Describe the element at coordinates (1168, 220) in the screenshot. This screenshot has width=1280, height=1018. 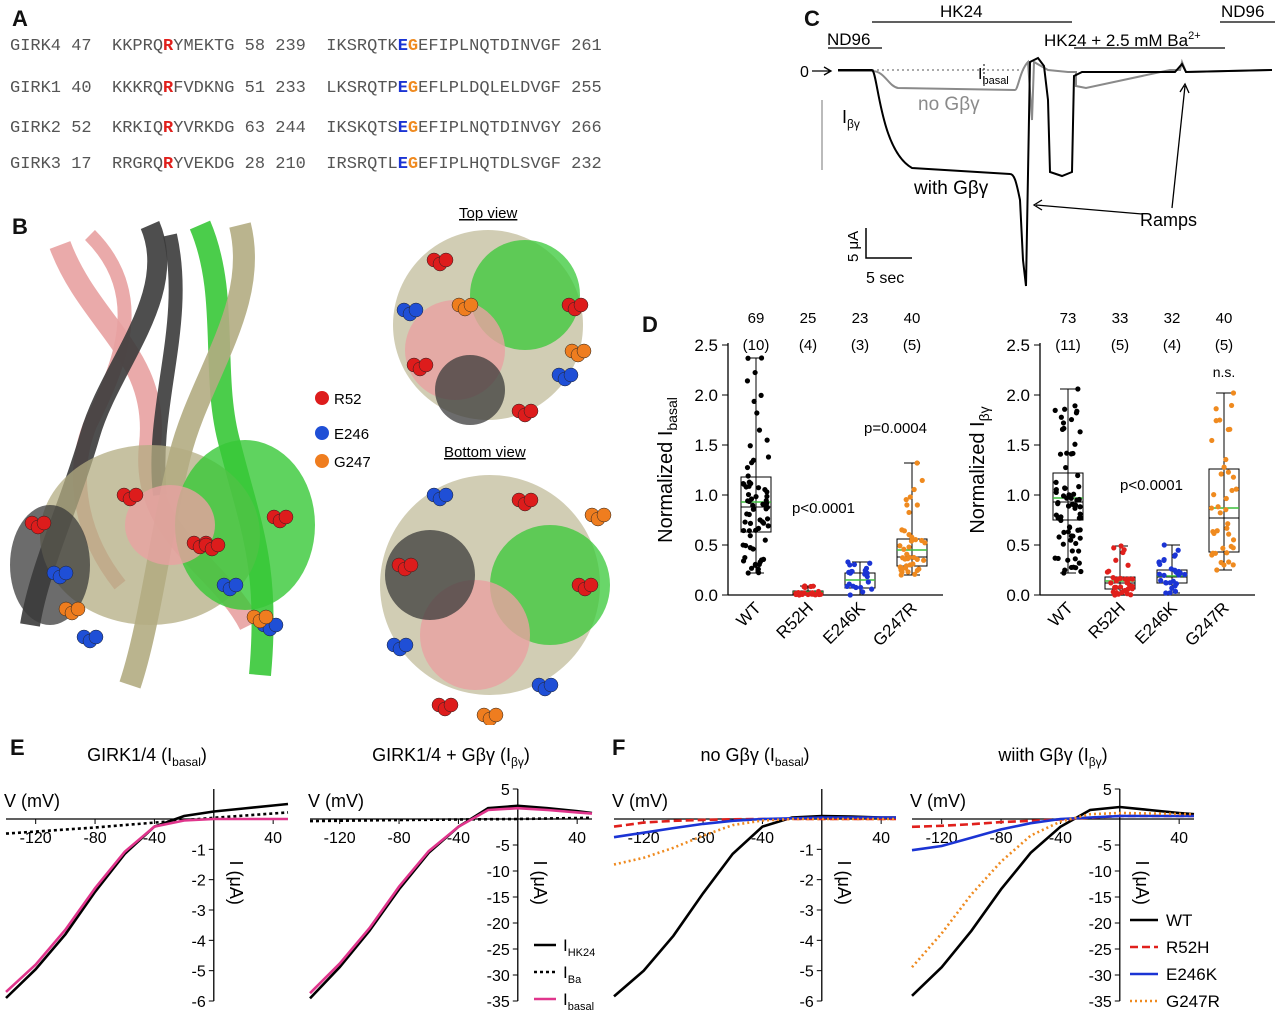
I see `ramps-label: Ramps` at that location.